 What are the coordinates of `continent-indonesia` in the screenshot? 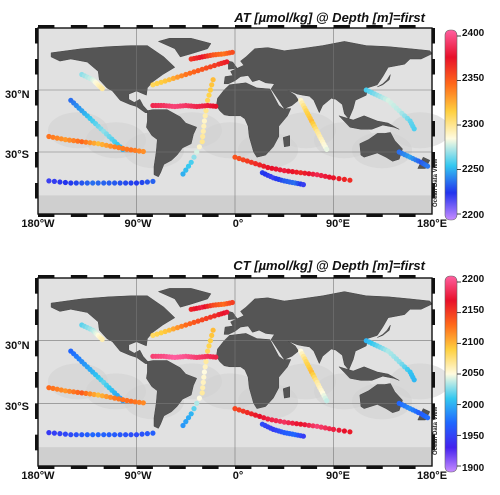 It's located at (369, 373).